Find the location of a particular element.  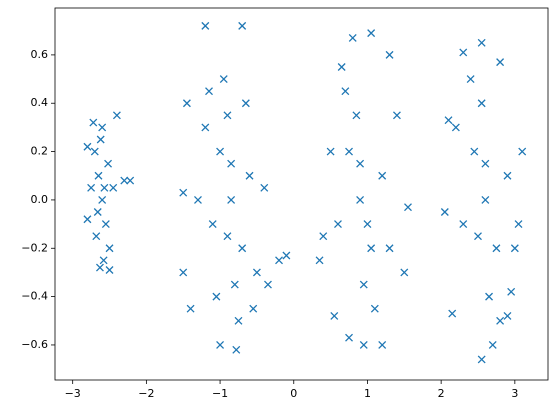

y-tick-label: −0.2 is located at coordinates (34, 247).